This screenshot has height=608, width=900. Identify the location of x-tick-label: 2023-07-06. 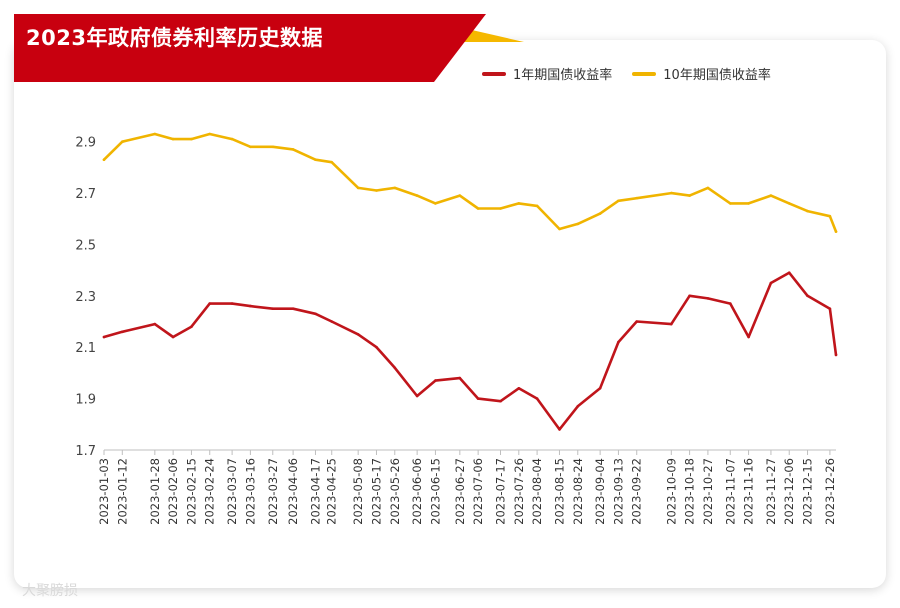
(478, 491).